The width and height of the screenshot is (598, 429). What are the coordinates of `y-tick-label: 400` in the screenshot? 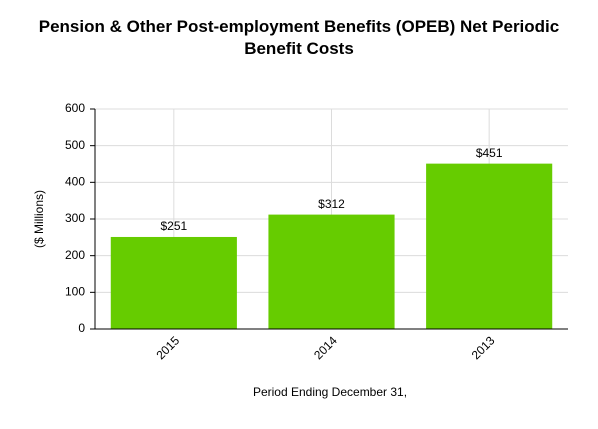 It's located at (75, 182).